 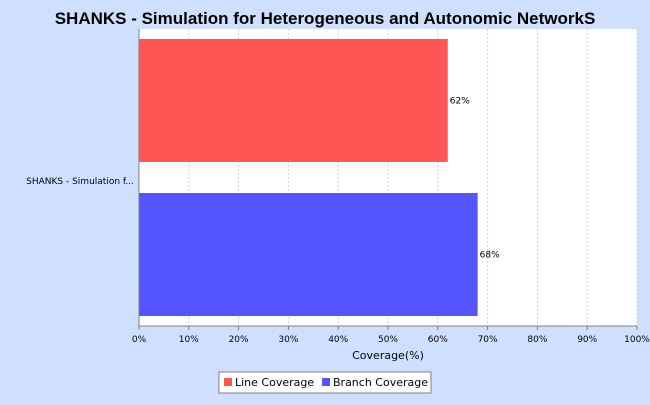 I want to click on legend-swatch-line-coverage, so click(x=228, y=382).